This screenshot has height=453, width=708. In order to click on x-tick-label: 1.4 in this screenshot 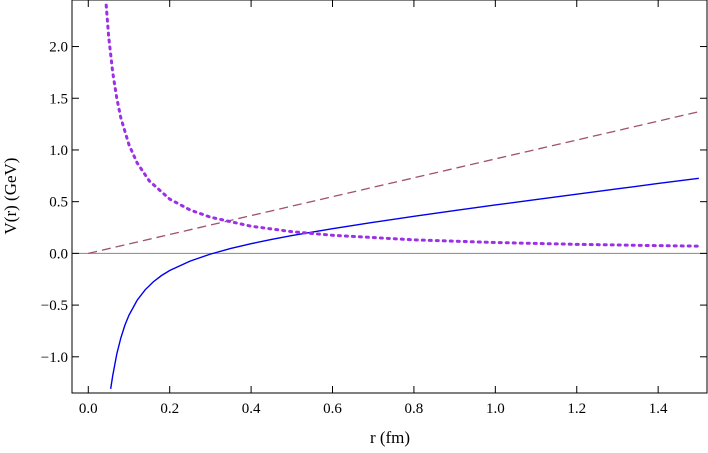, I will do `click(658, 409)`.